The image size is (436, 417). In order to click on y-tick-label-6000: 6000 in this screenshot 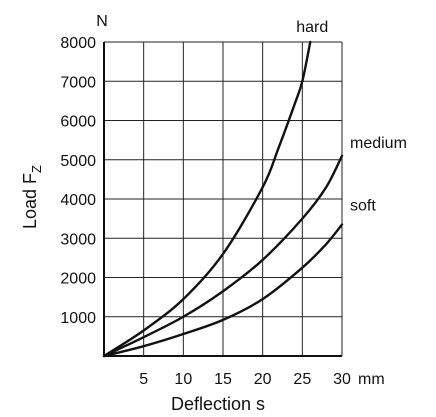, I will do `click(78, 122)`.